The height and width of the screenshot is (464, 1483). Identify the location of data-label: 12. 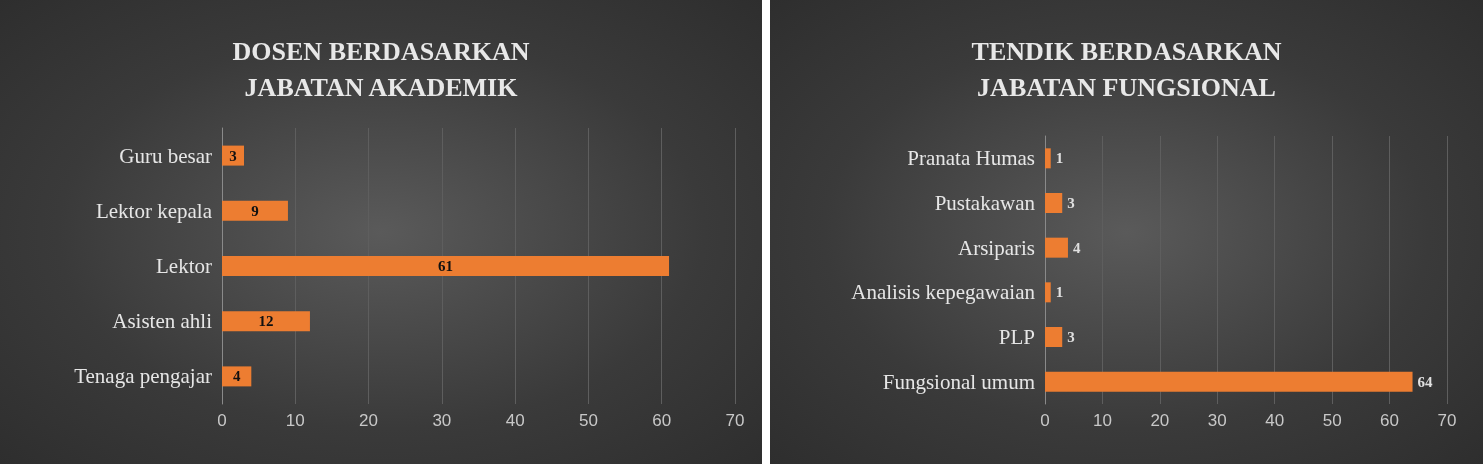
(266, 321).